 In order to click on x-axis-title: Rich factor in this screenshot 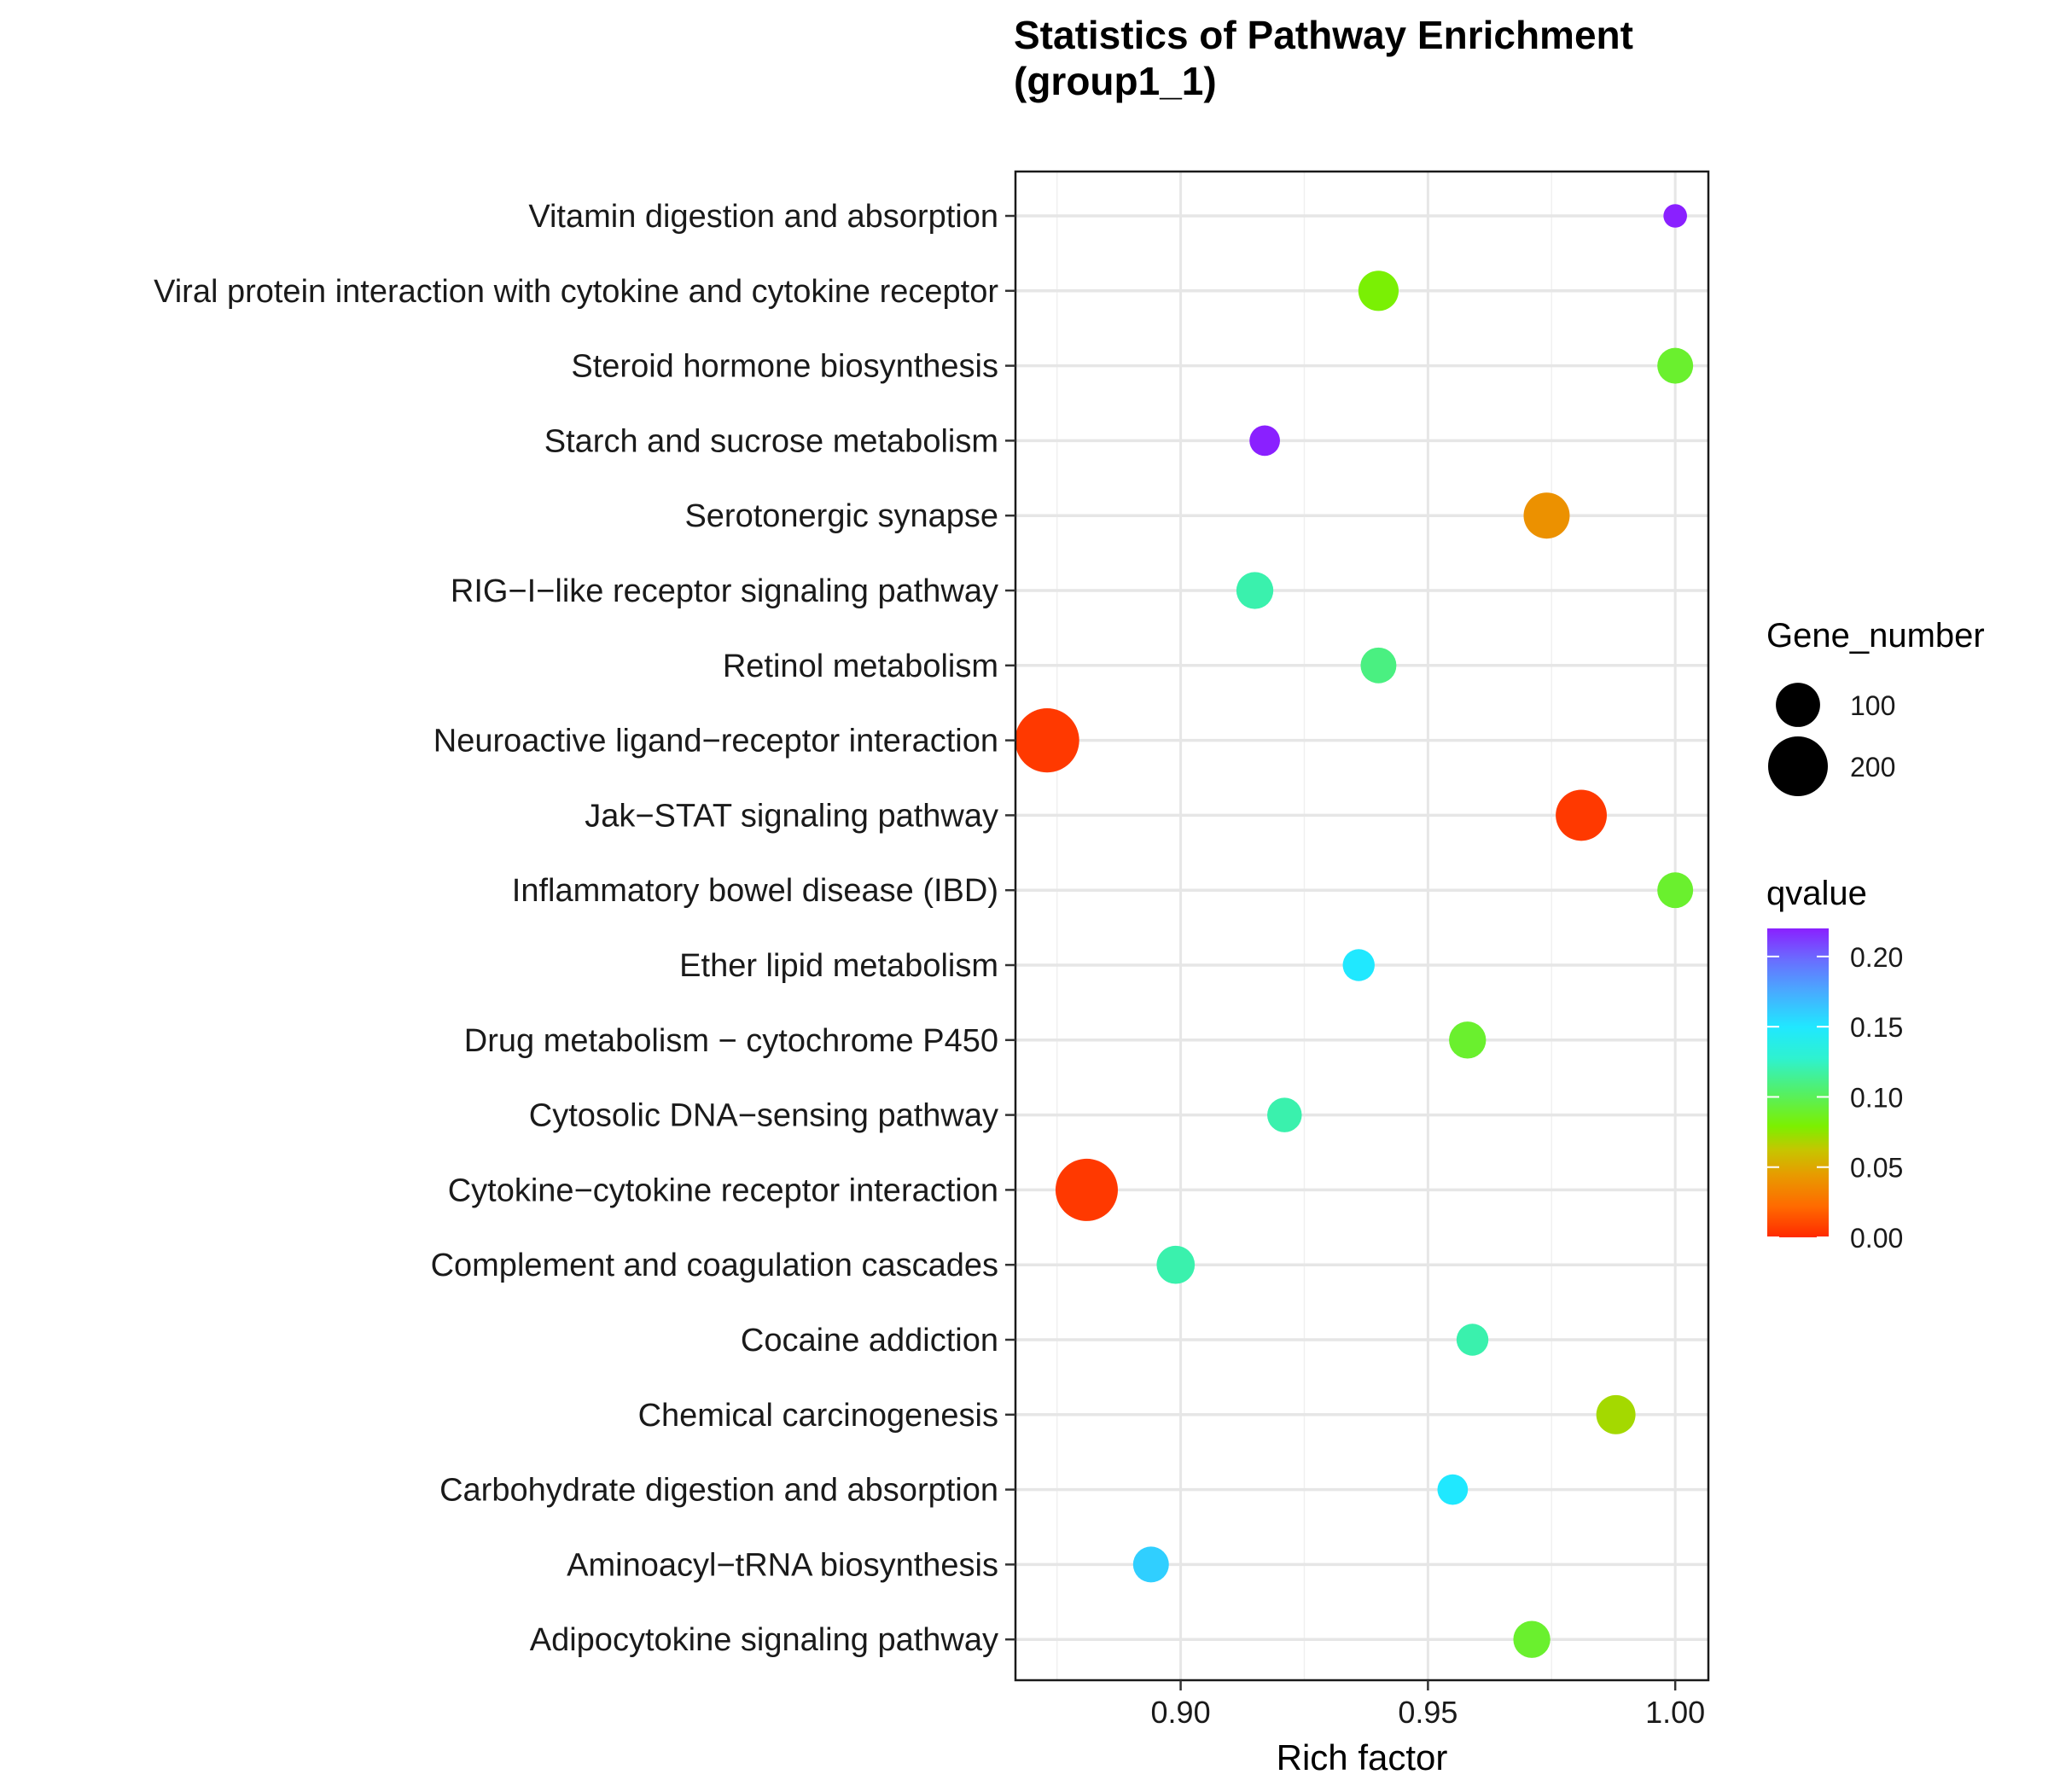, I will do `click(1362, 1757)`.